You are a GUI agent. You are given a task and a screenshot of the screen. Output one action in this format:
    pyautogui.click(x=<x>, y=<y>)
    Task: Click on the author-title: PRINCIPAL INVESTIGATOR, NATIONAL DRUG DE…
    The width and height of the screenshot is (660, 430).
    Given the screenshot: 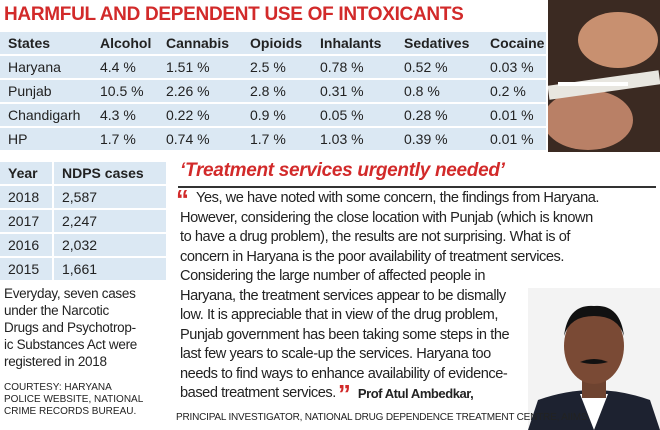 What is the action you would take?
    pyautogui.click(x=382, y=417)
    